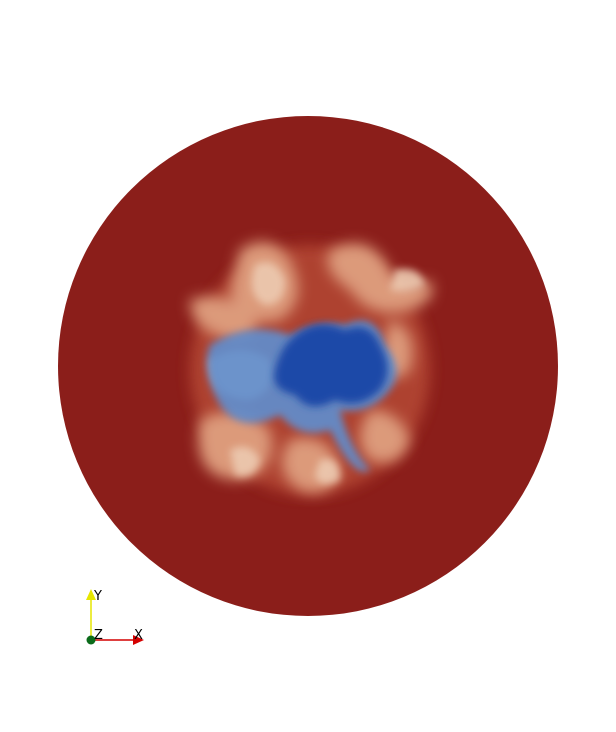 This screenshot has width=616, height=732. I want to click on z-axis-dot-icon, so click(91, 640).